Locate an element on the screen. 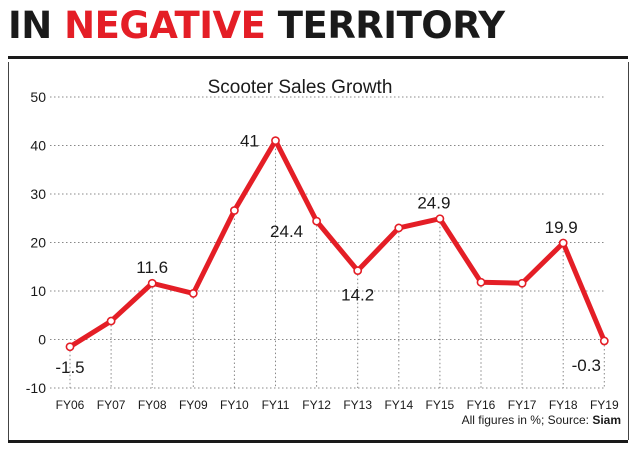 The image size is (635, 452). y-tick-label: -10 is located at coordinates (36, 388).